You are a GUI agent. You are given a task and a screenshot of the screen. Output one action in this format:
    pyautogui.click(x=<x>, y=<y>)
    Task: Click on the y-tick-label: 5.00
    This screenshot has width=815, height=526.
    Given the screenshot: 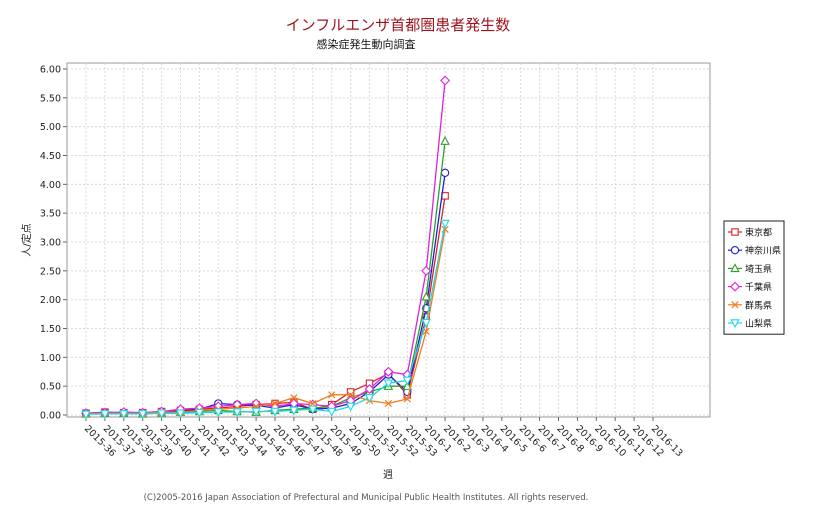 What is the action you would take?
    pyautogui.click(x=50, y=127)
    